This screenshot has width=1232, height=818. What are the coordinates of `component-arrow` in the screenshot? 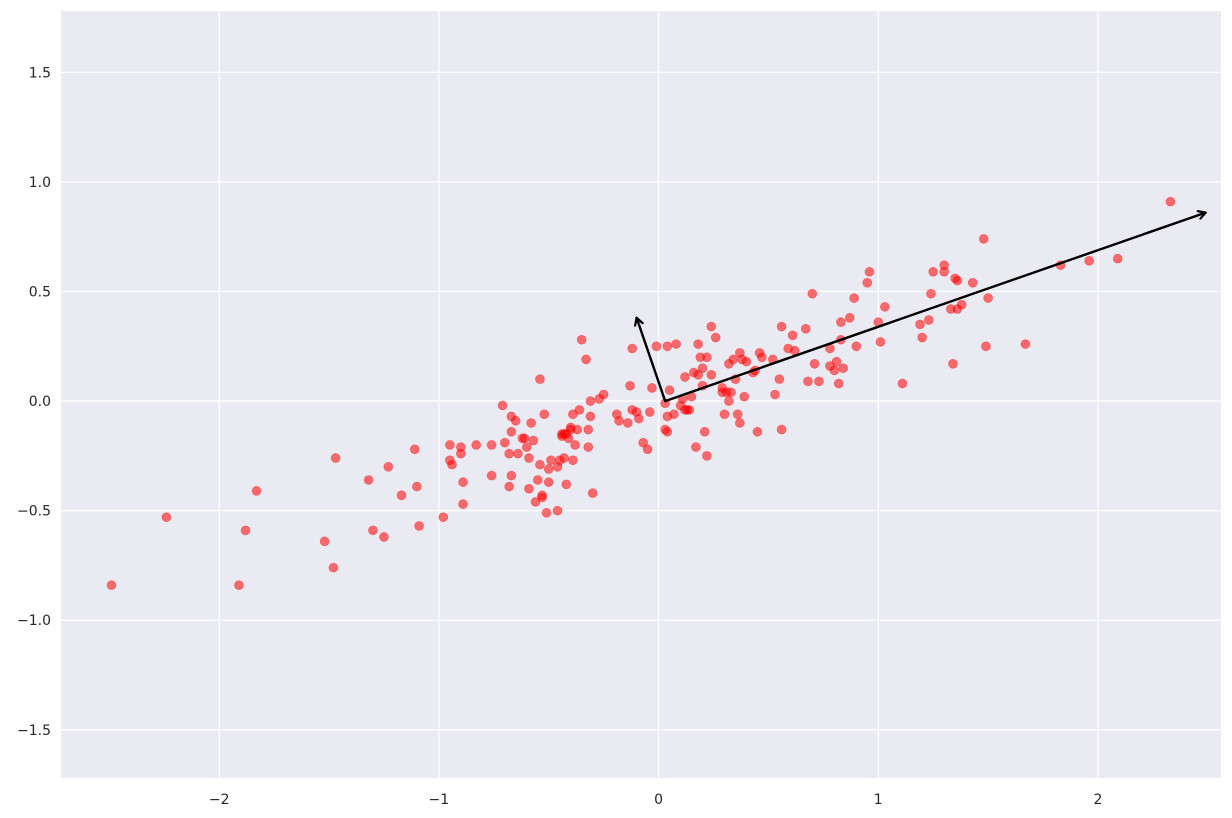 It's located at (935, 308).